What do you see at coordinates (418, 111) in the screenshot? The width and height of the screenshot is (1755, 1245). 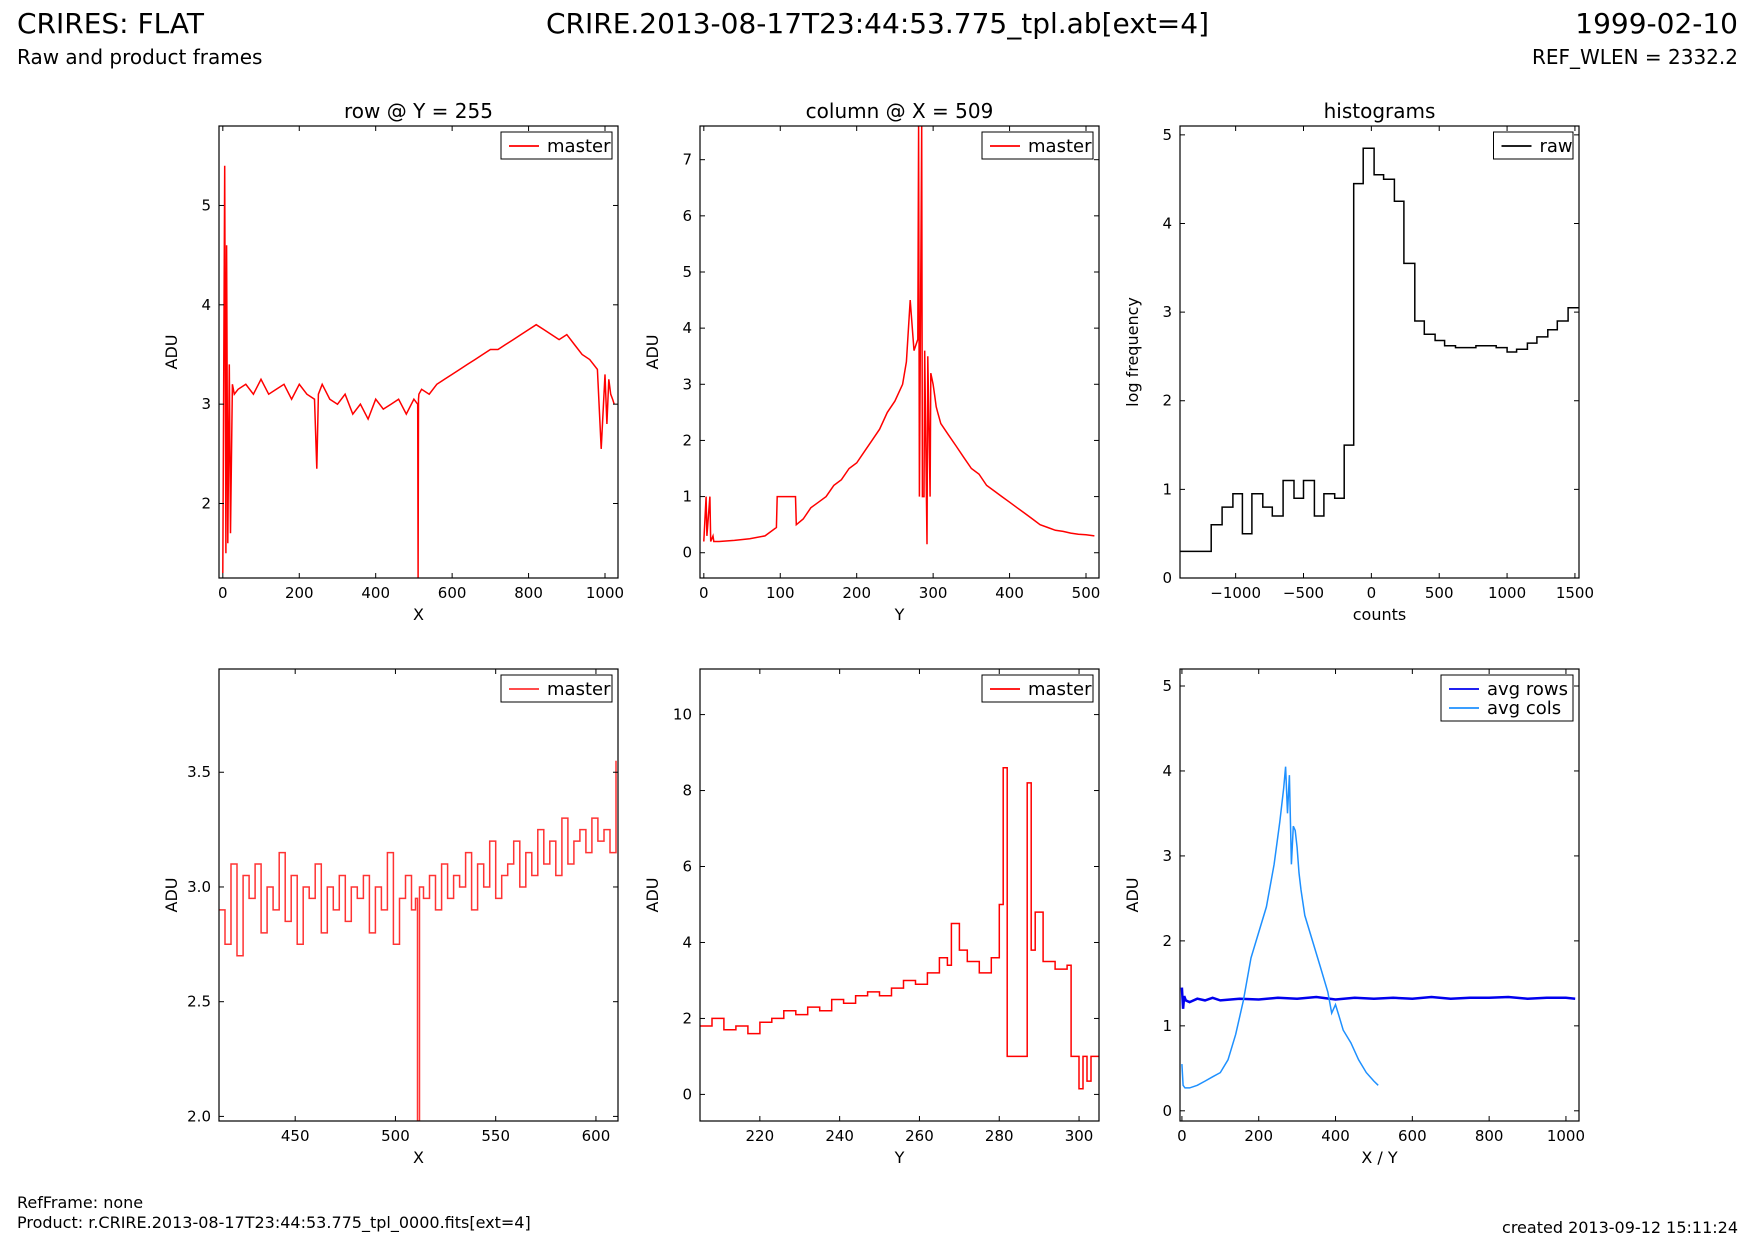 I see `plot-title: row @ Y = 255` at bounding box center [418, 111].